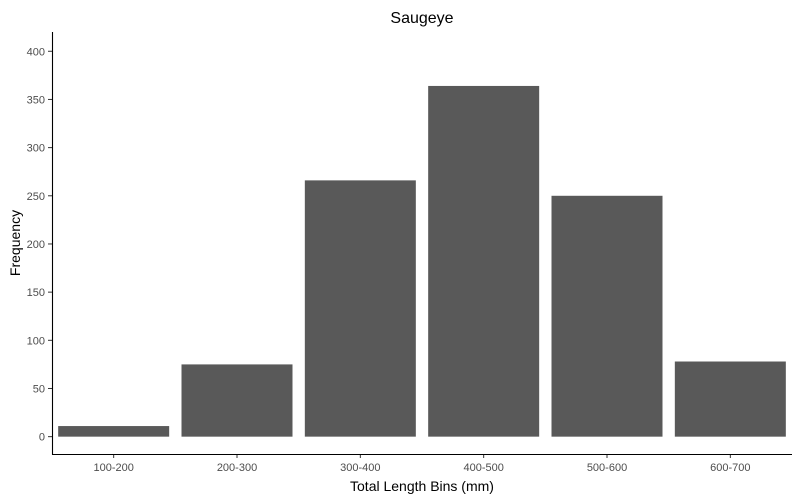  Describe the element at coordinates (422, 486) in the screenshot. I see `x-axis-title: Total Length Bins (mm)` at that location.